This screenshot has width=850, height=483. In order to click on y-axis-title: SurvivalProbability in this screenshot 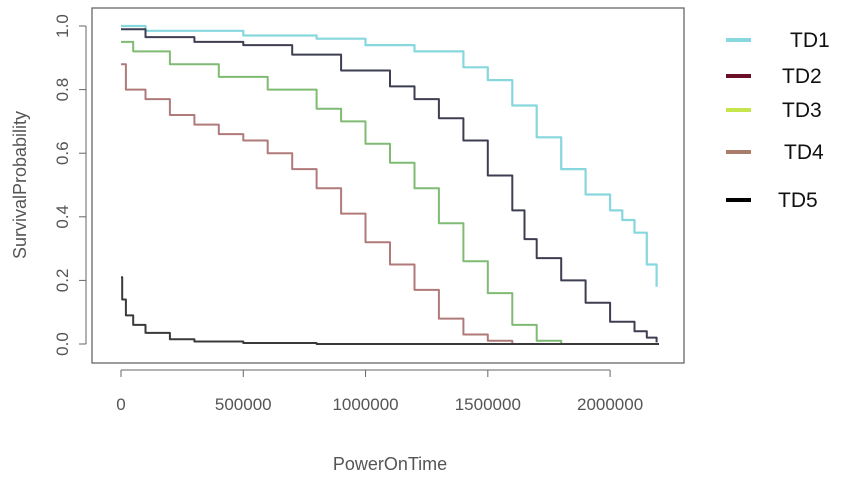, I will do `click(20, 185)`.